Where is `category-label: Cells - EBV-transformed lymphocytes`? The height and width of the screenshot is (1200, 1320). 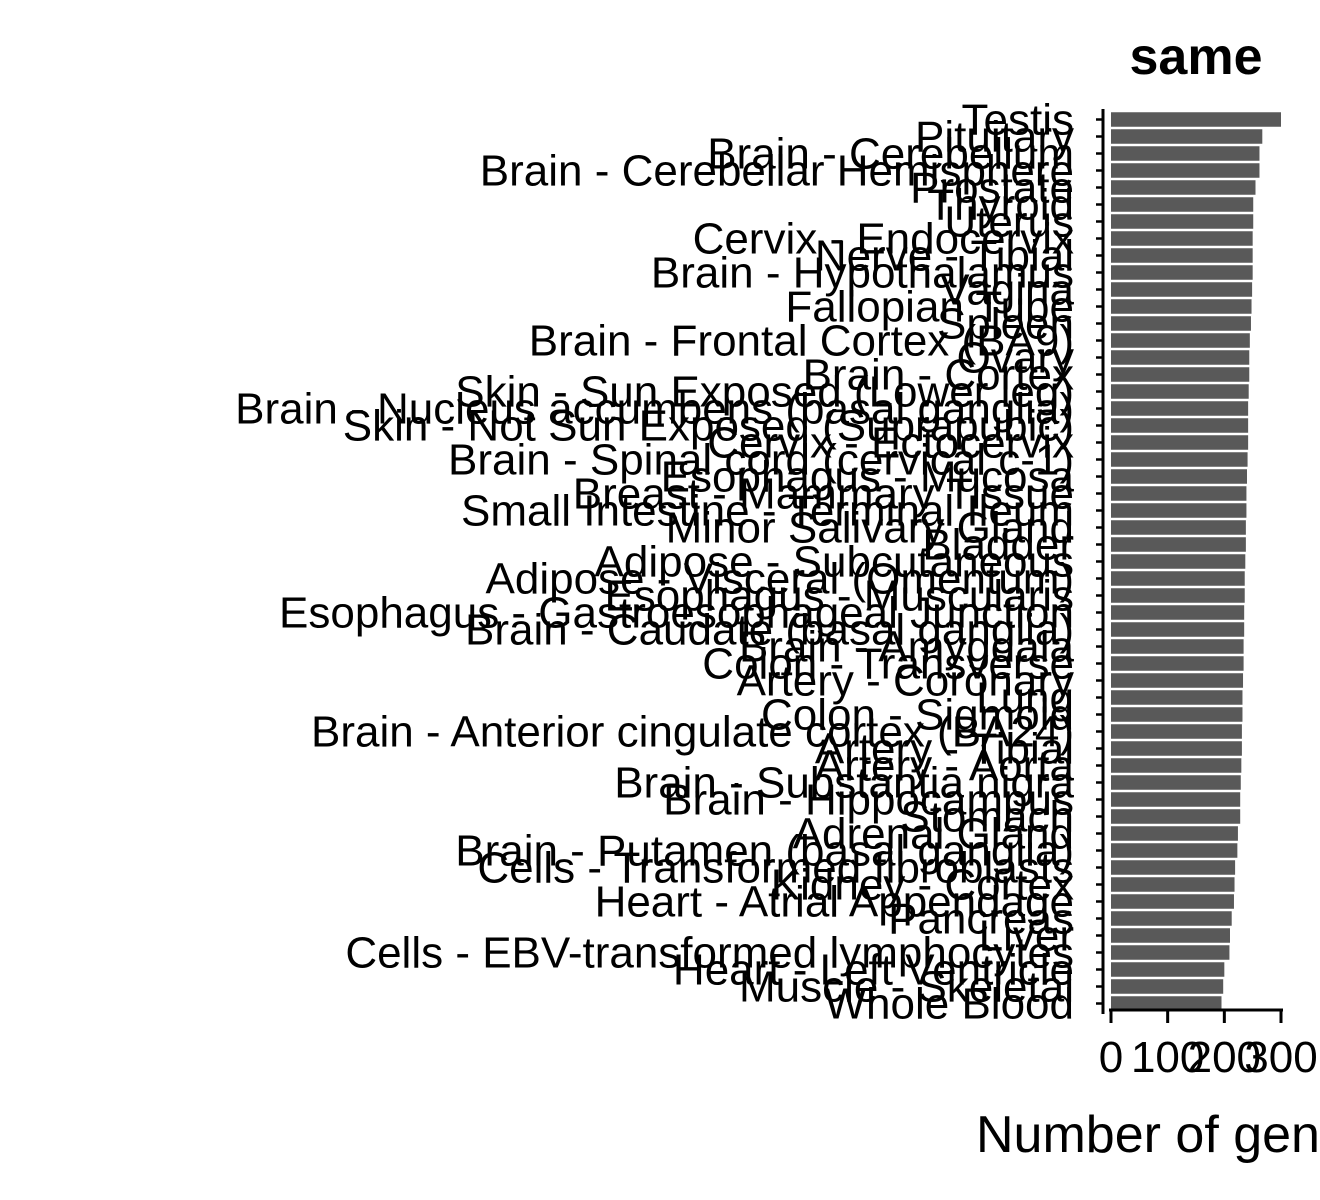 category-label: Cells - EBV-transformed lymphocytes is located at coordinates (709, 953).